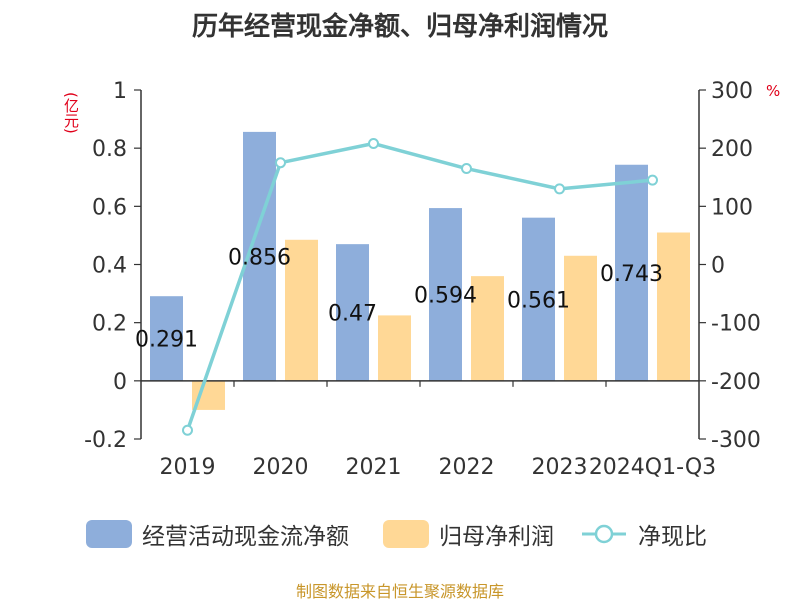 The image size is (800, 602). I want to click on y-tick-label-right-5: 200, so click(732, 149).